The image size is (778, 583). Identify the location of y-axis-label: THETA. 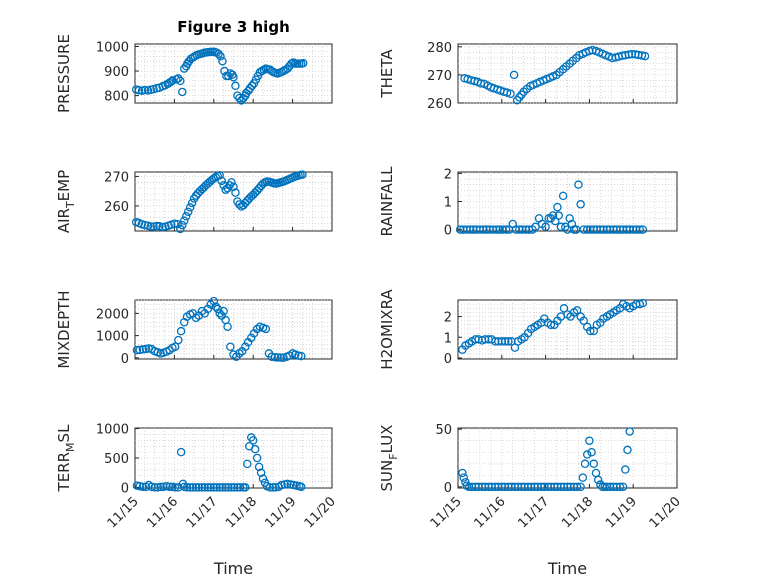
(387, 74).